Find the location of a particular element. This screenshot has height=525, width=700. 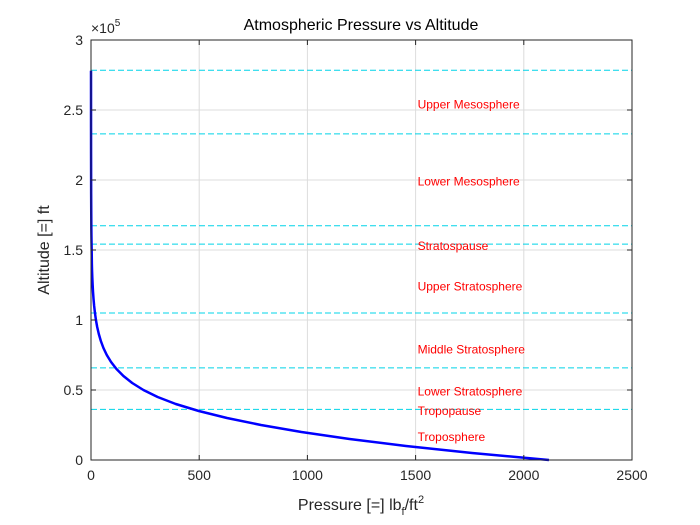

x-axis-title-mid: /ft is located at coordinates (412, 505).